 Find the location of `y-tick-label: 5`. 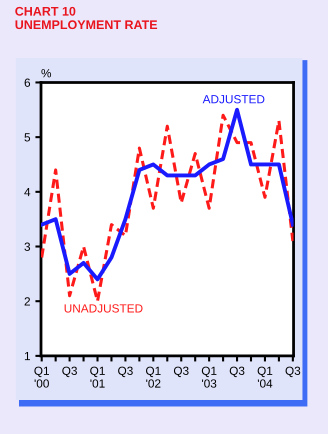

y-tick-label: 5 is located at coordinates (27, 137).